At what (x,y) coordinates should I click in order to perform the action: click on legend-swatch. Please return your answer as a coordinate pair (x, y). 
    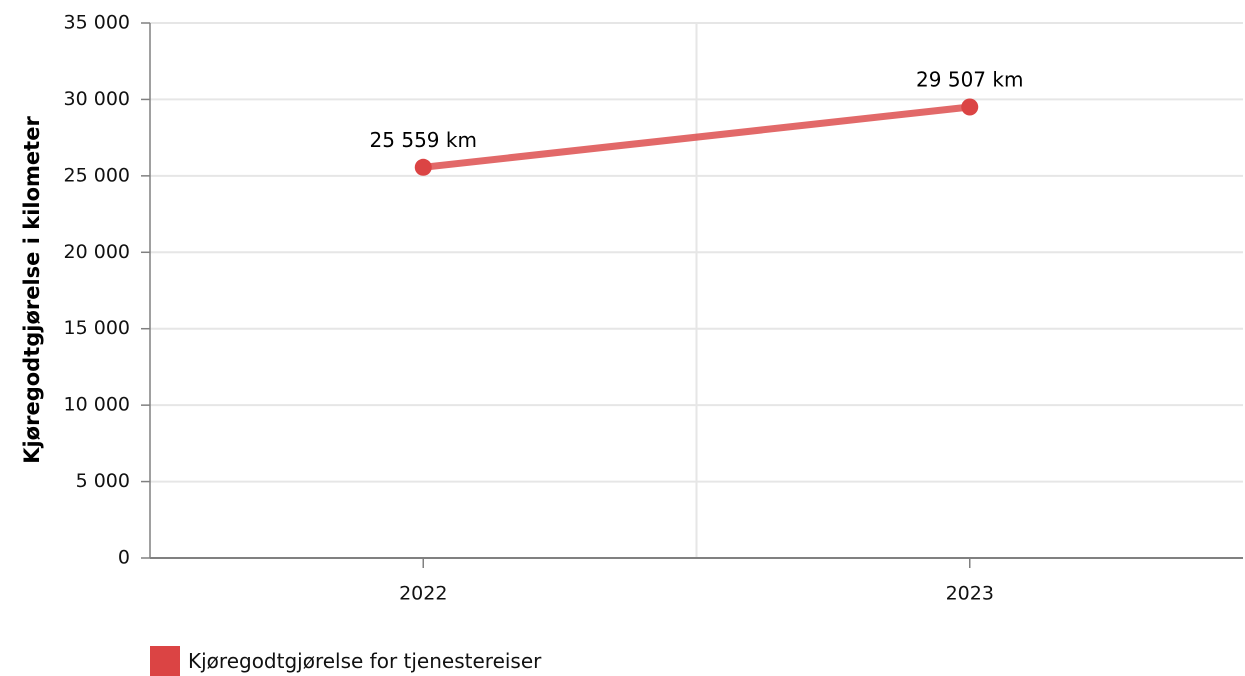
    Looking at the image, I should click on (165, 661).